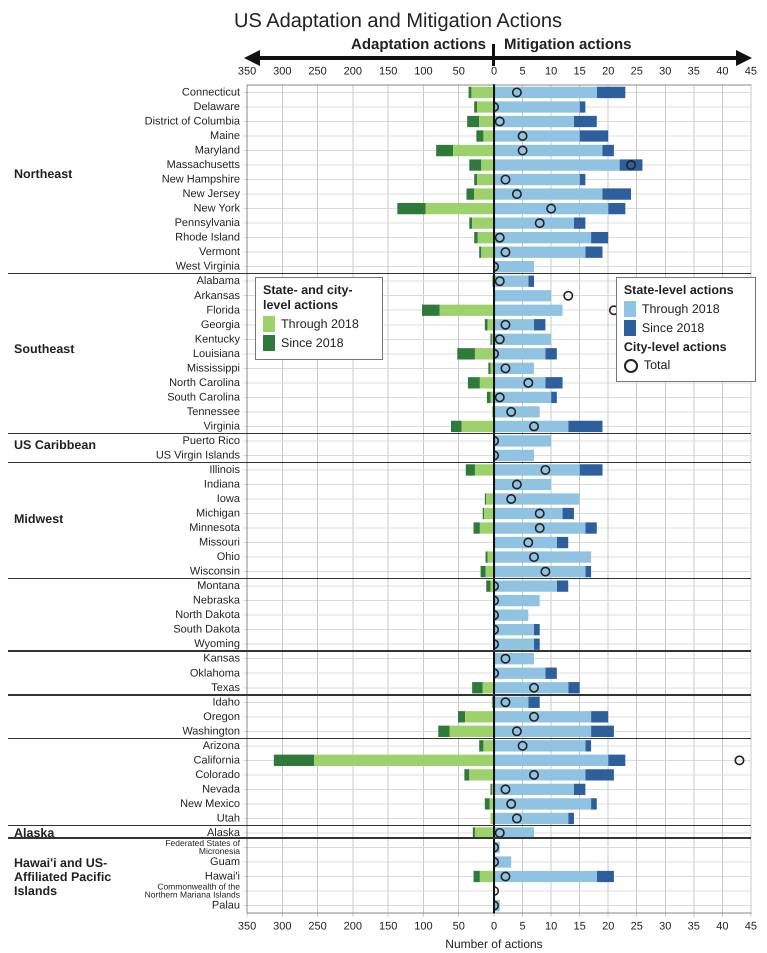  What do you see at coordinates (522, 926) in the screenshot?
I see `x2-tick-label: 5` at bounding box center [522, 926].